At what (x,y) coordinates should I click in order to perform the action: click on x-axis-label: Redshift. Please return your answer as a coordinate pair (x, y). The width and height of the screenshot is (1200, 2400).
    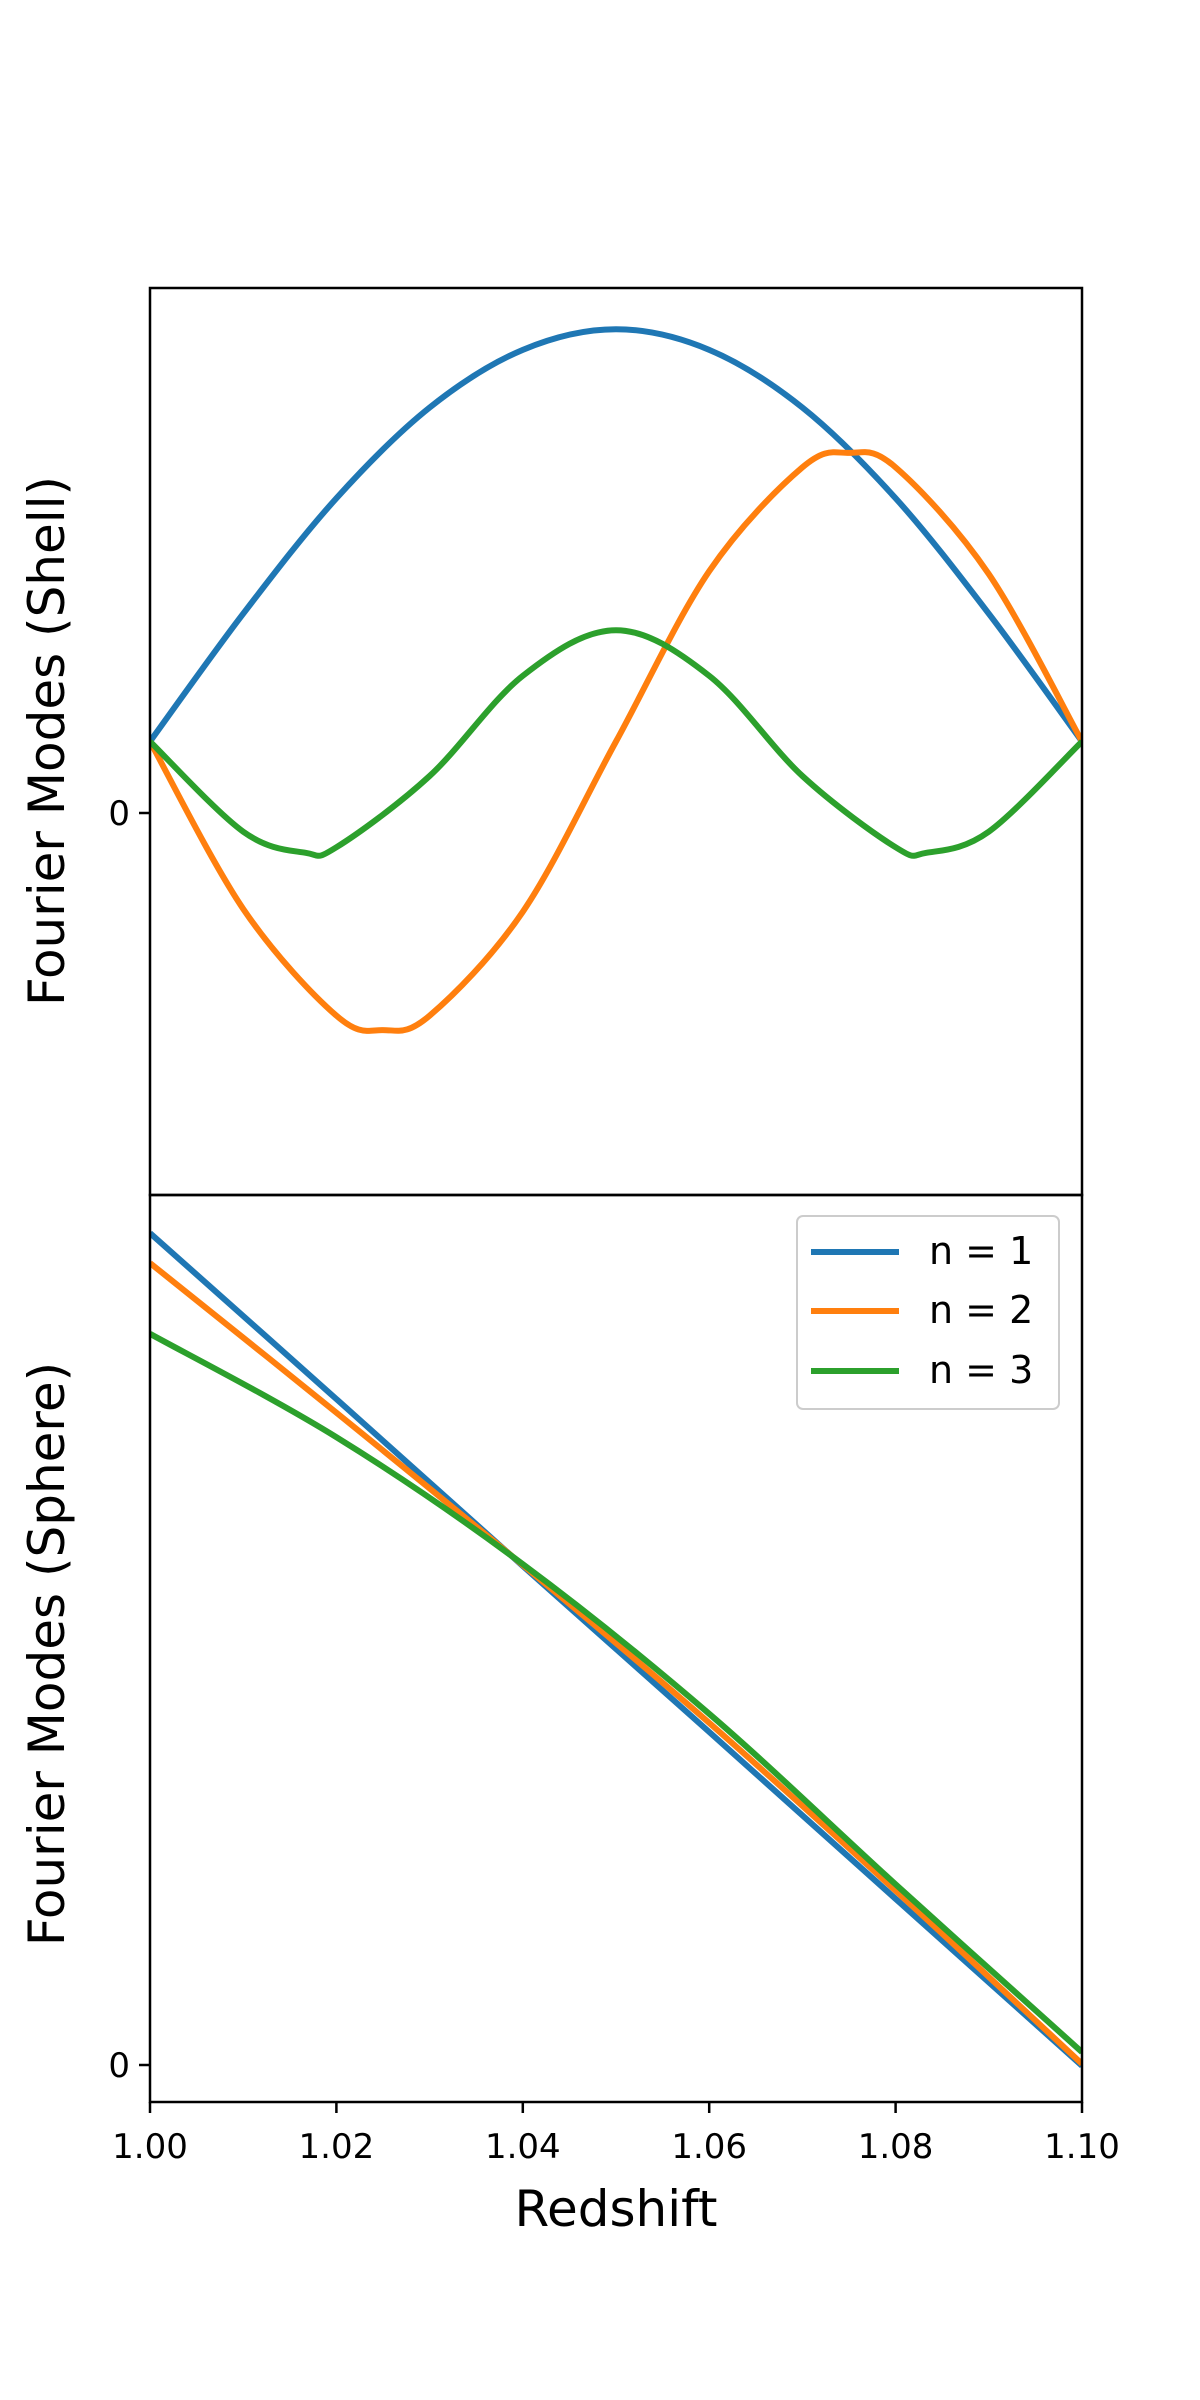
    Looking at the image, I should click on (616, 2209).